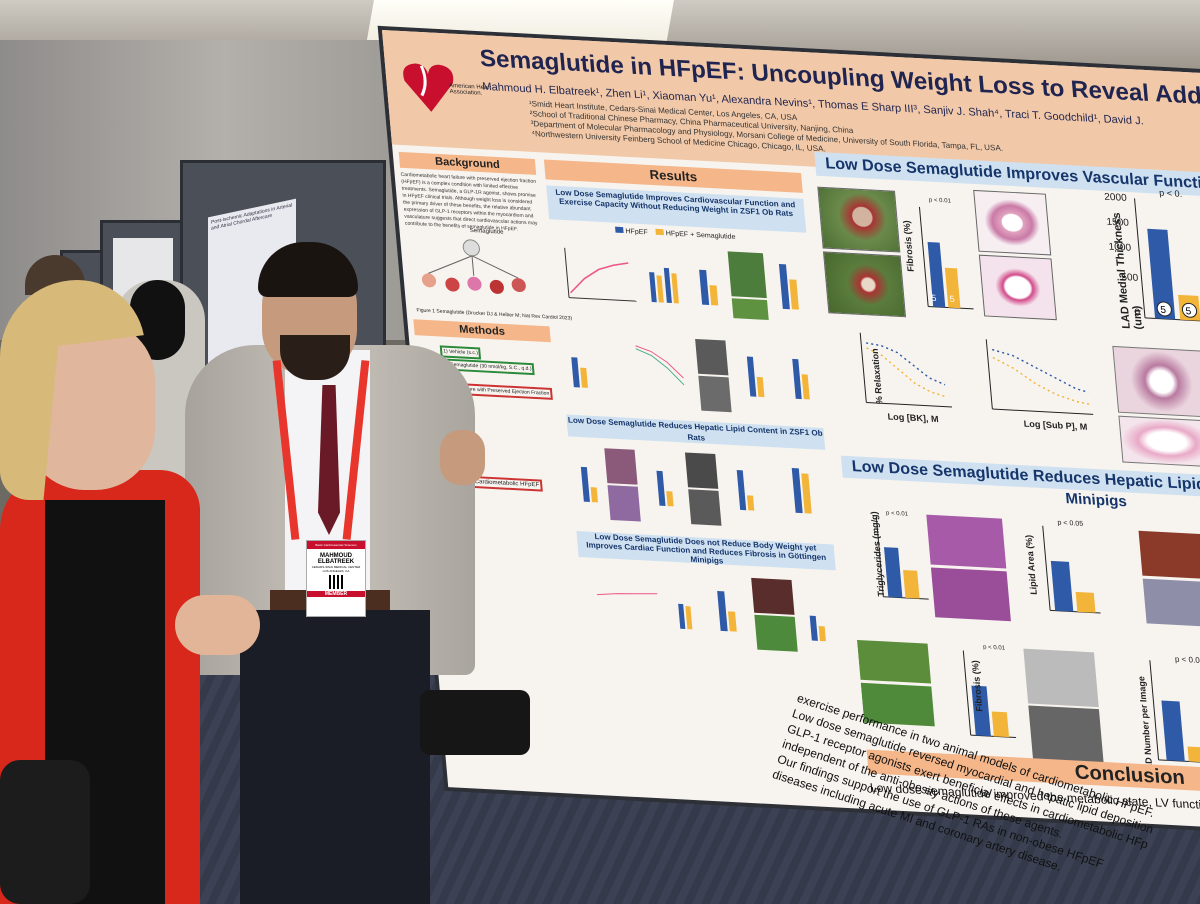 This screenshot has height=904, width=1200. Describe the element at coordinates (45, 832) in the screenshot. I see `visitor-handbag` at that location.